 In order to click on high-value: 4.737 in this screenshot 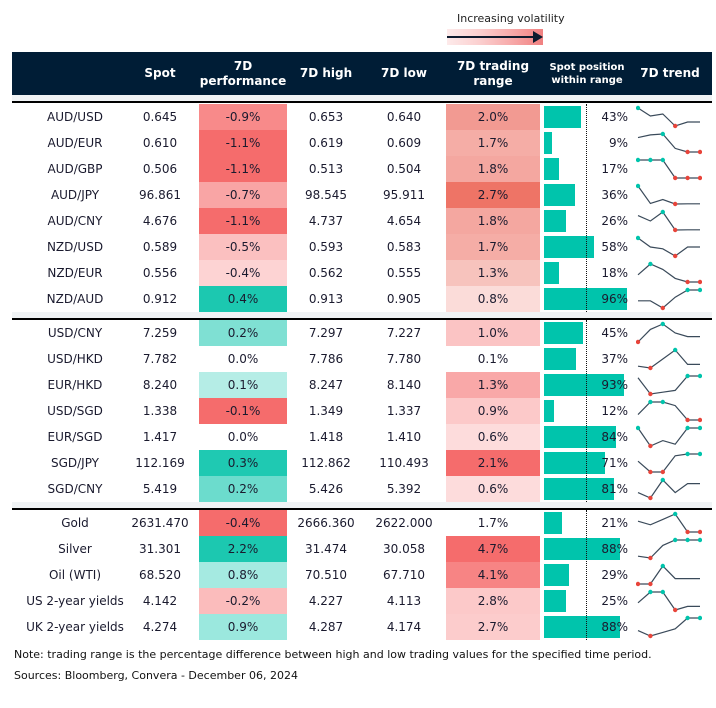, I will do `click(326, 221)`.